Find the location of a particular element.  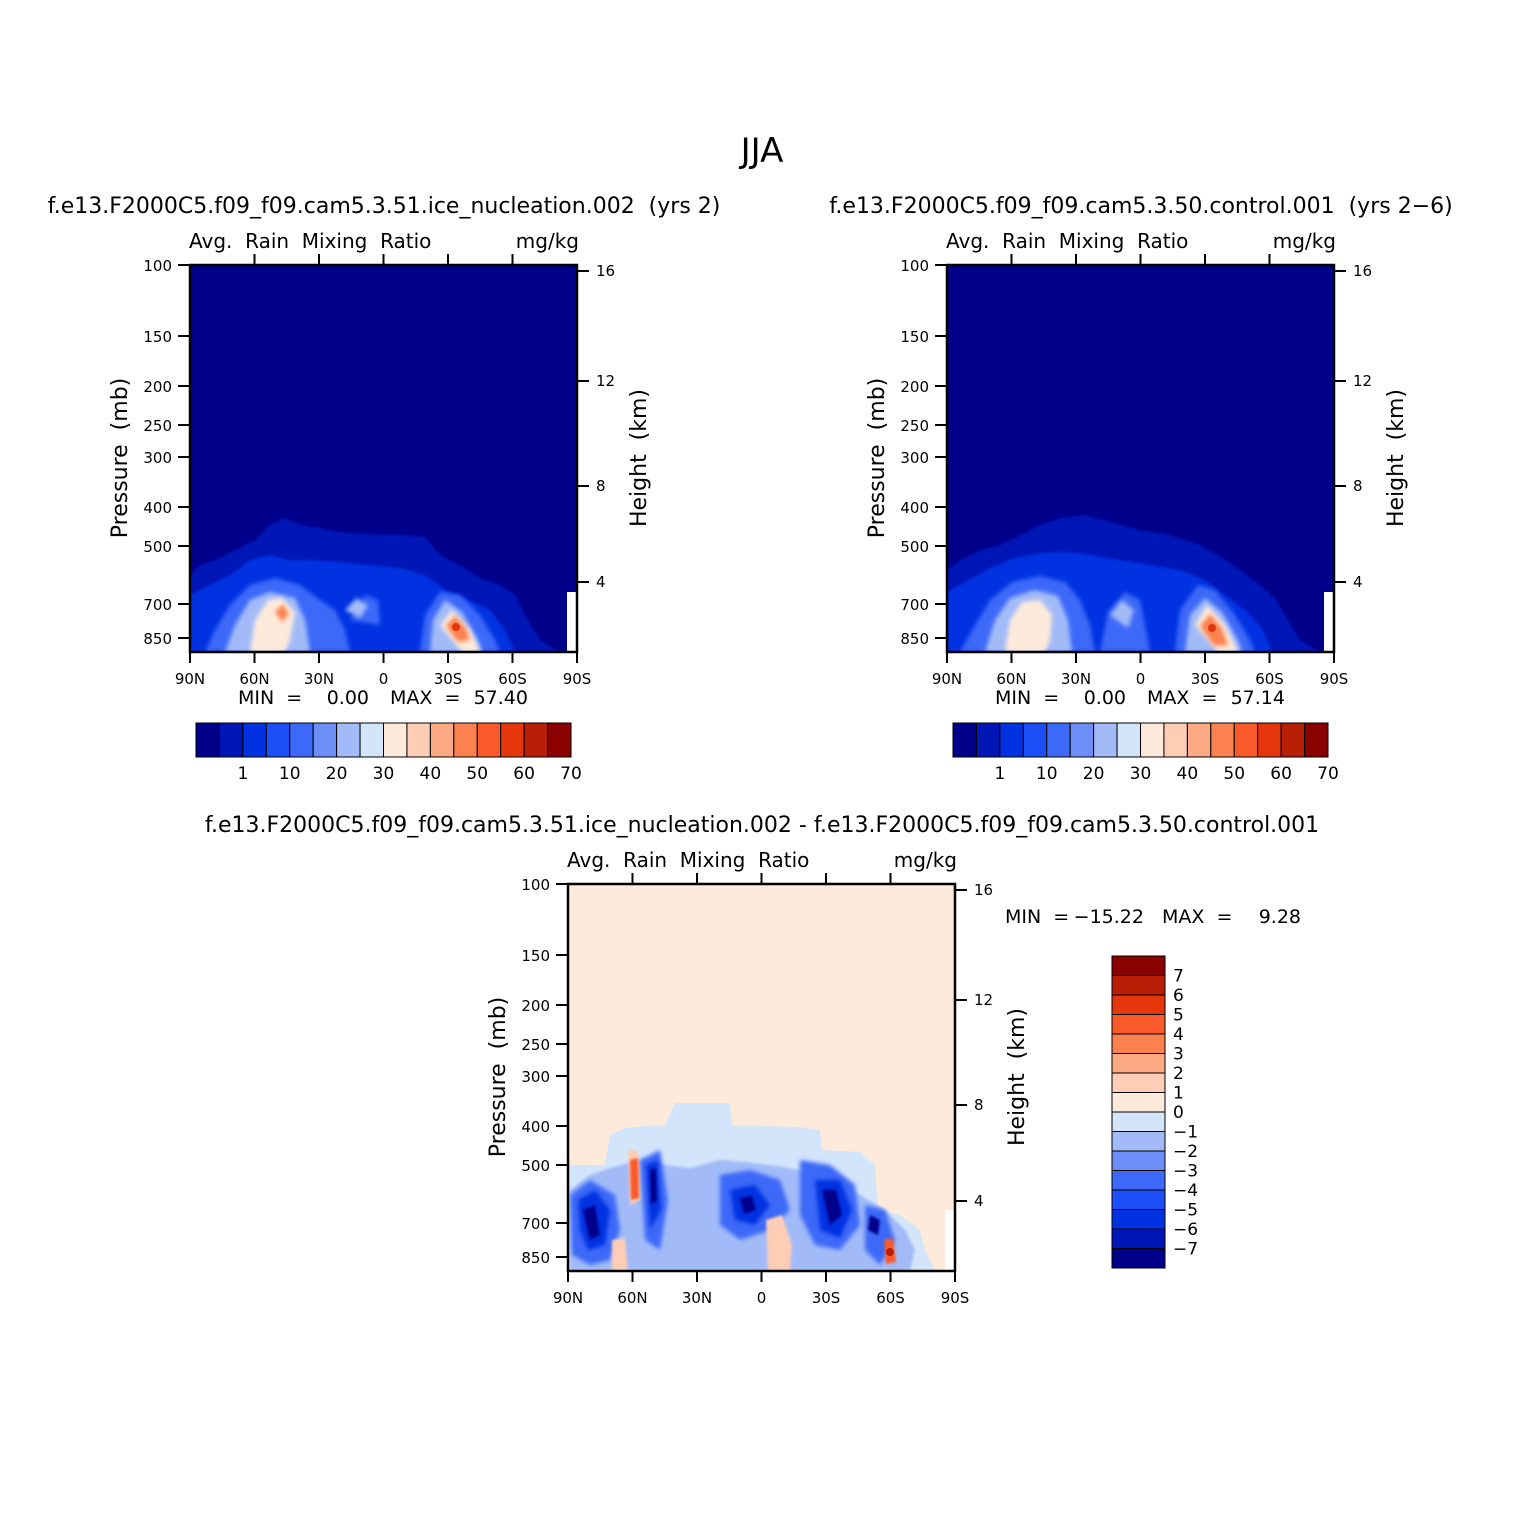

variable-title: Avg. Rain Mixing Ratio is located at coordinates (310, 241).